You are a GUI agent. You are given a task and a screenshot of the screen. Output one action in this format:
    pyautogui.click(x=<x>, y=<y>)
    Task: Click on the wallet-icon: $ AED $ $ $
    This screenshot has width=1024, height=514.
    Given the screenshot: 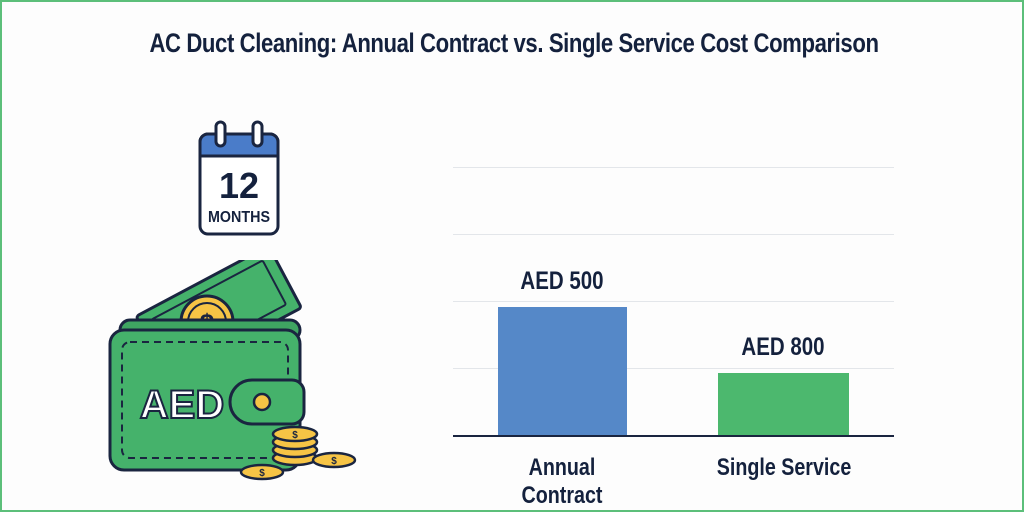 What is the action you would take?
    pyautogui.click(x=237, y=367)
    